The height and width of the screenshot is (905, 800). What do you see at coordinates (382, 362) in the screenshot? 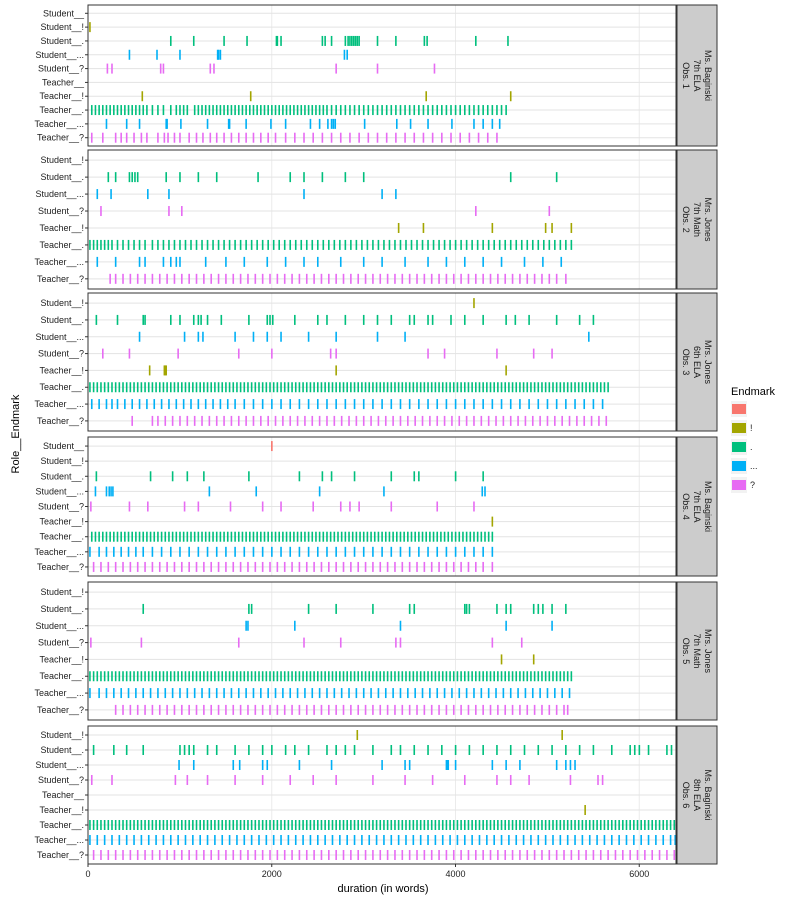
I see `panel-border` at bounding box center [382, 362].